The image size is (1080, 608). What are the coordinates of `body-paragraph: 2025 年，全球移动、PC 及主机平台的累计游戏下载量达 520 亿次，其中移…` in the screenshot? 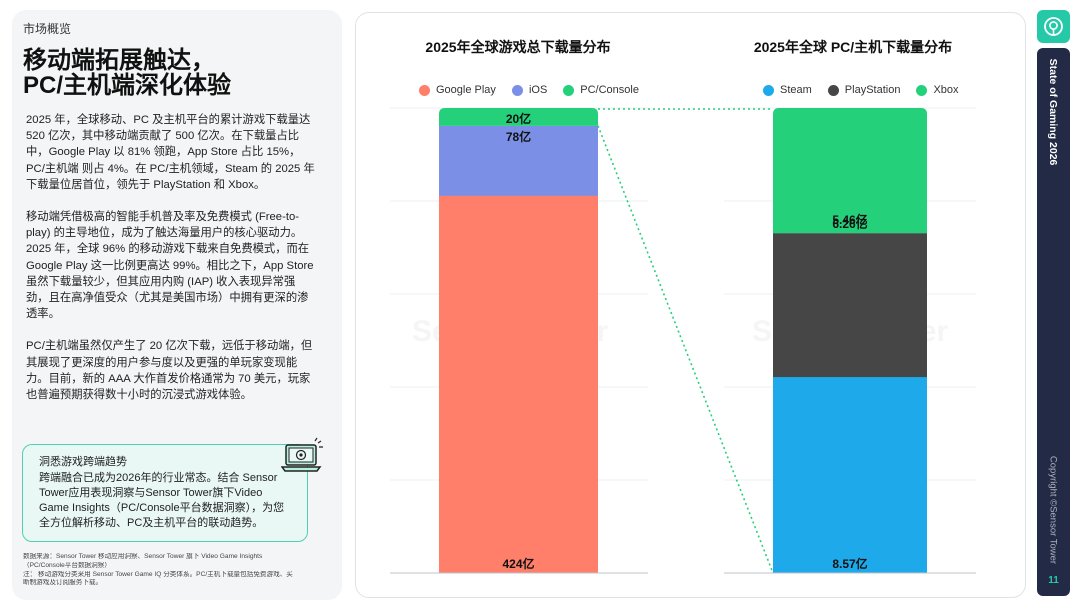 It's located at (170, 152).